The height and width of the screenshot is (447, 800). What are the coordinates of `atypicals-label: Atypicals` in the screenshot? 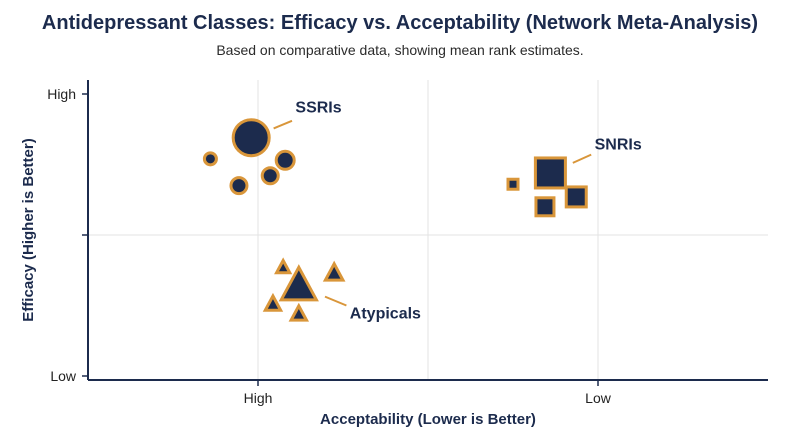 It's located at (385, 314).